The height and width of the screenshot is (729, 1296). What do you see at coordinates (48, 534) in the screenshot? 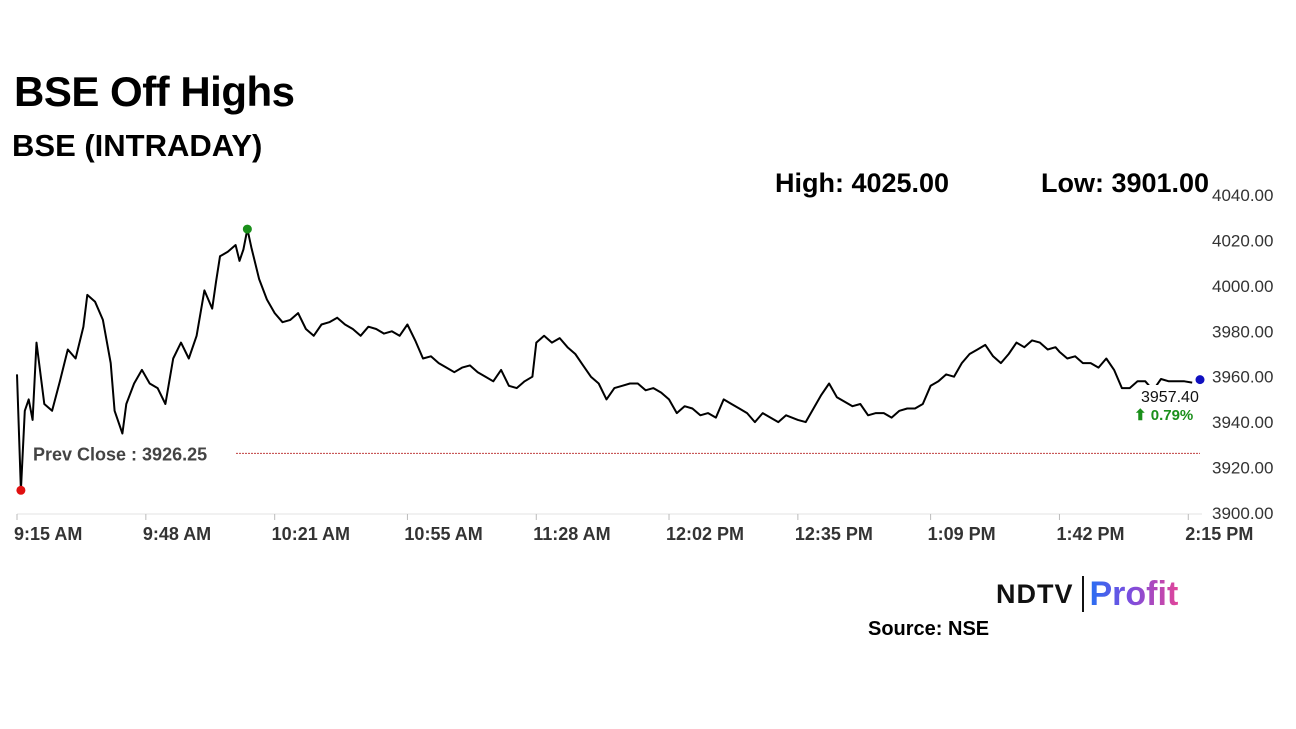
I see `x-tick-label: 9:15 AM` at bounding box center [48, 534].